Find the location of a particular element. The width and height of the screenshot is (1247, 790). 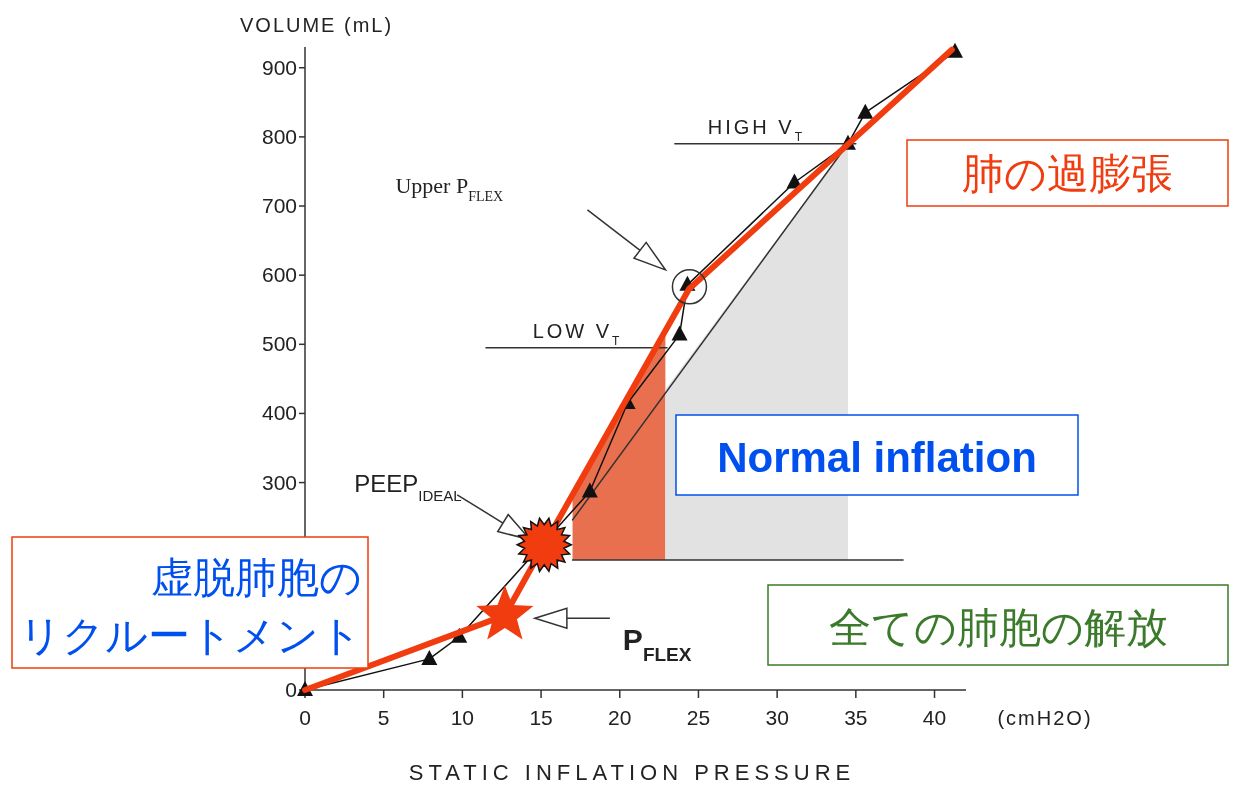

y-tick-label: 500 is located at coordinates (279, 344).